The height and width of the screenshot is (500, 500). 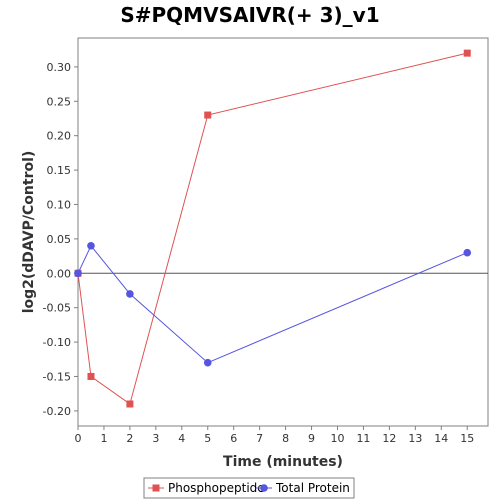 I want to click on legend-items: Phosphopeptide Total Protein, so click(x=249, y=488).